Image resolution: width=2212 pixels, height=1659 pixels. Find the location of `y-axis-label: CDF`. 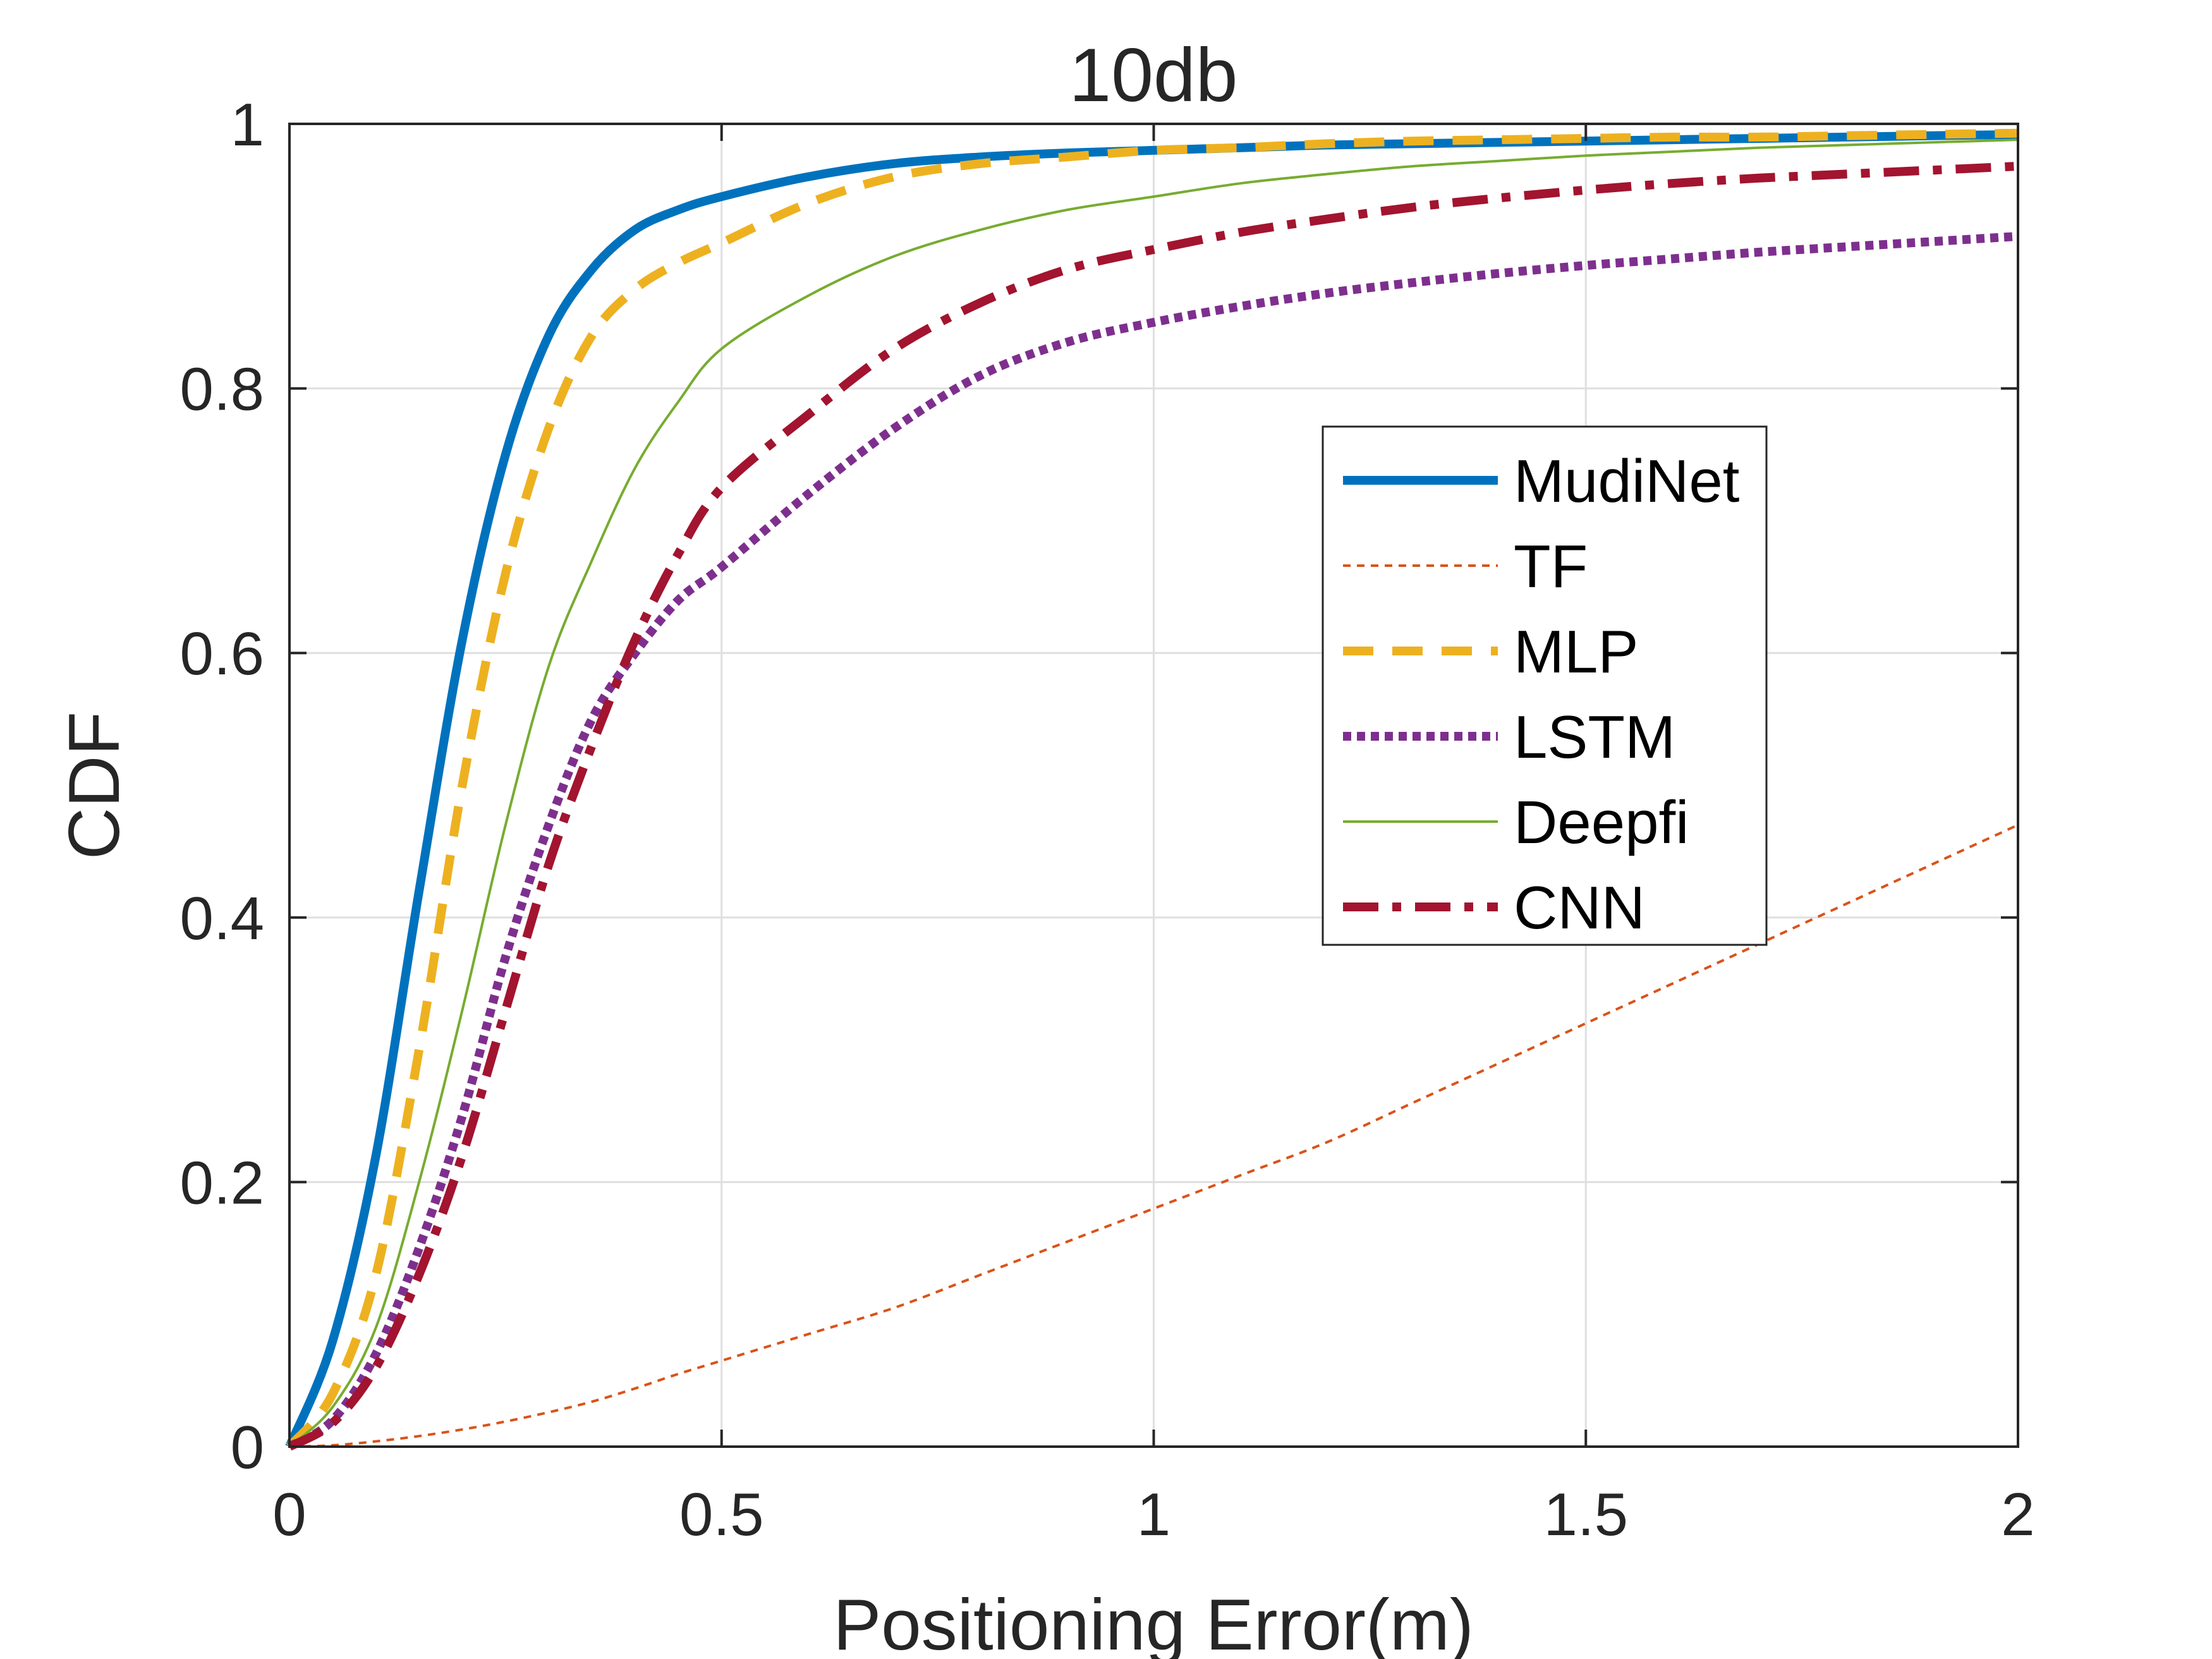

y-axis-label: CDF is located at coordinates (95, 786).